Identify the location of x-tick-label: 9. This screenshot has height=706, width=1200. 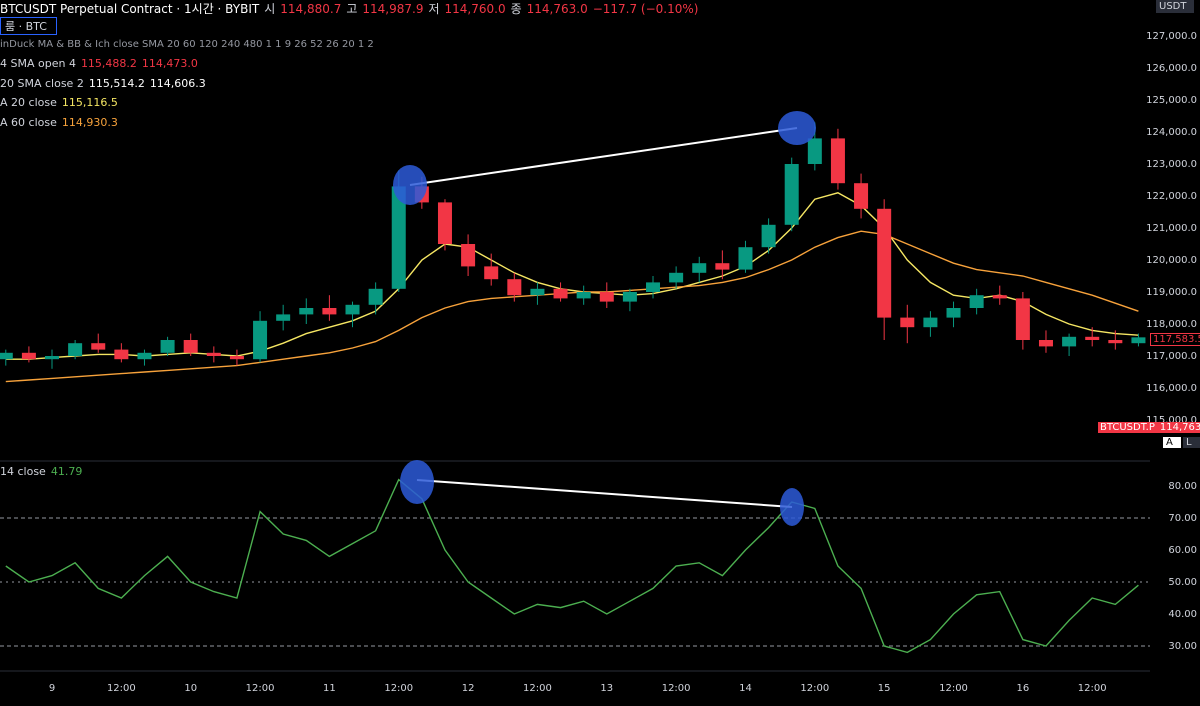
(52, 688).